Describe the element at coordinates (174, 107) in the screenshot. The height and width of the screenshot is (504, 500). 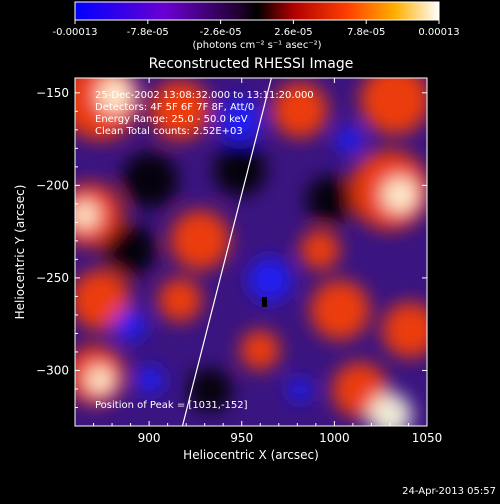
I see `annotation-line: Detectors: 4F 5F 6F 7F 8F, Att/0` at that location.